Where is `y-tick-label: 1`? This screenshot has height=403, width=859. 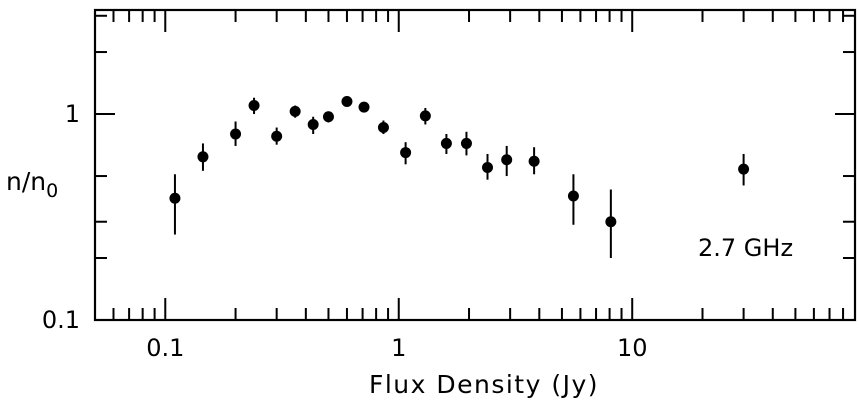 y-tick-label: 1 is located at coordinates (72, 114).